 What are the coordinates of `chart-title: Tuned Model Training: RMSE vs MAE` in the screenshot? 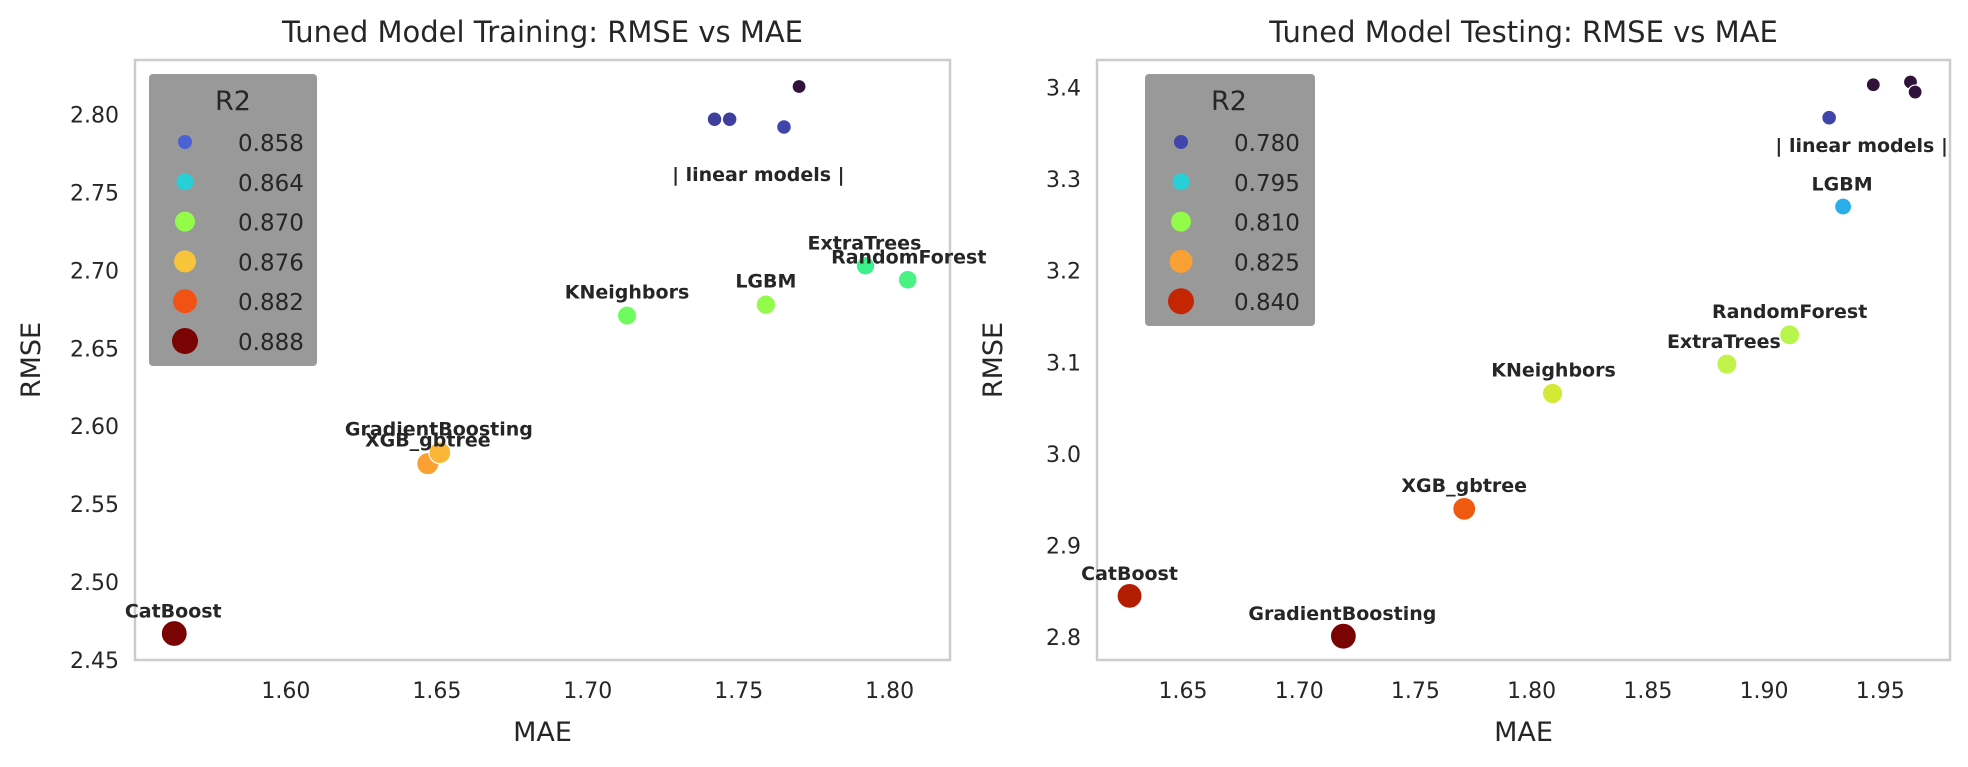 It's located at (542, 32).